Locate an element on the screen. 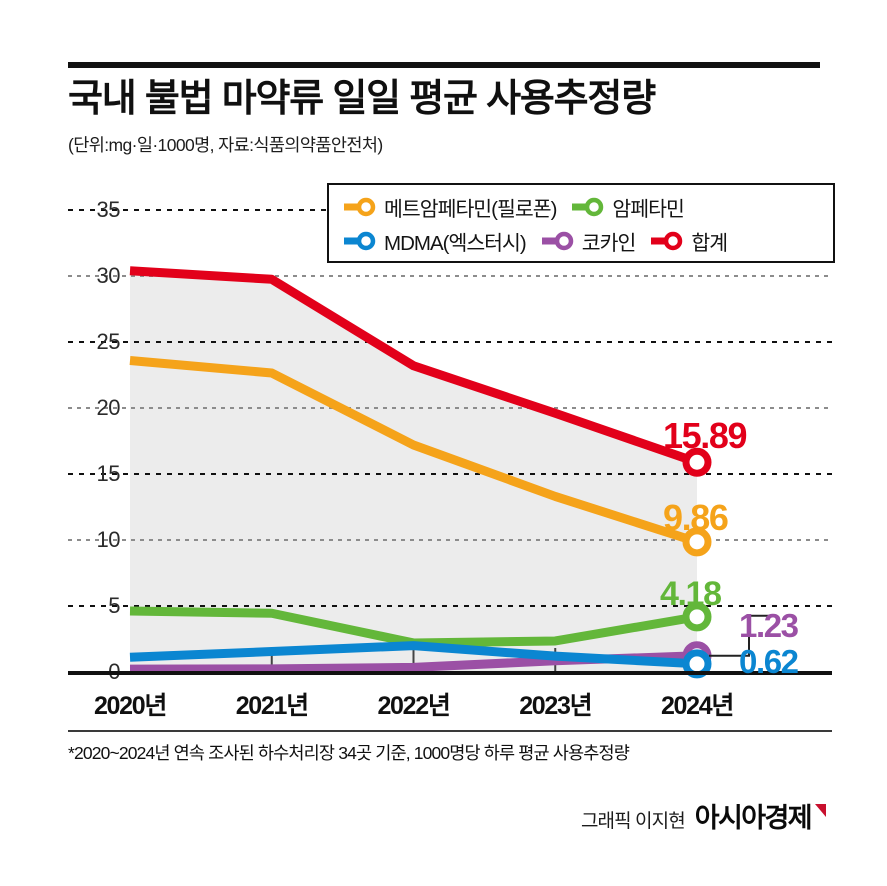 This screenshot has width=887, height=886. callout-leader-line is located at coordinates (739, 635).